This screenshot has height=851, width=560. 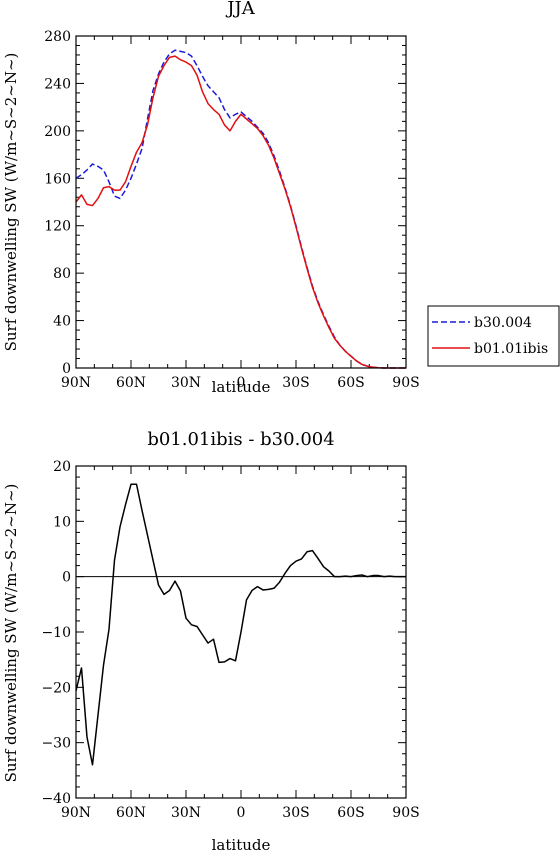 I want to click on top-panel-x-axis-label: latitude, so click(x=241, y=387).